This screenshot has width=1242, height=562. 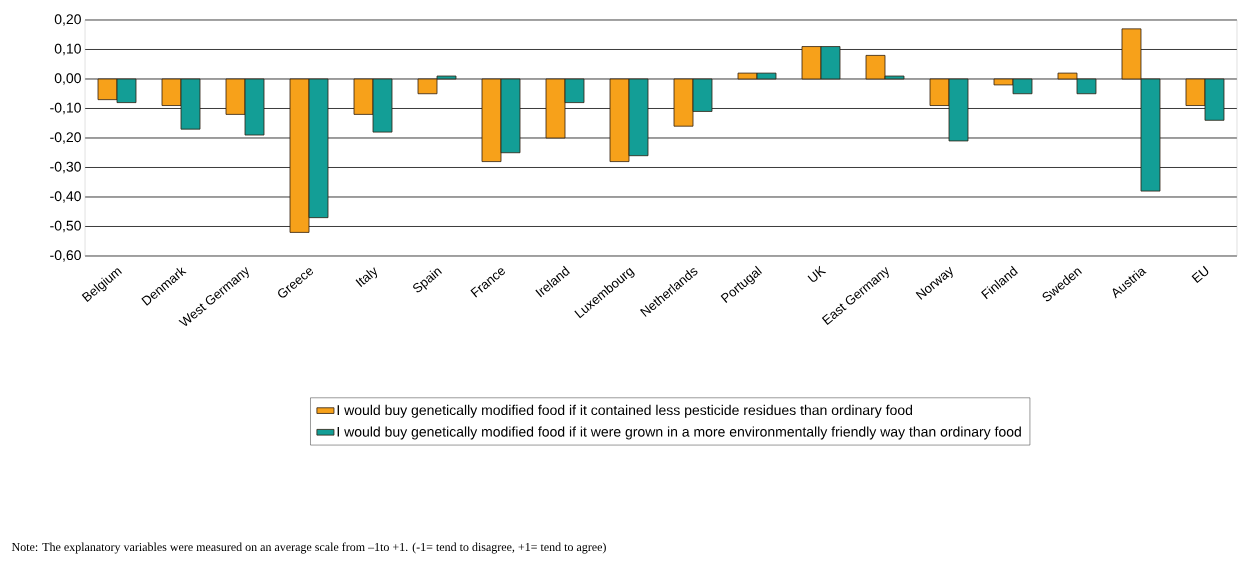 I want to click on x-tick-label: EU, so click(x=1200, y=274).